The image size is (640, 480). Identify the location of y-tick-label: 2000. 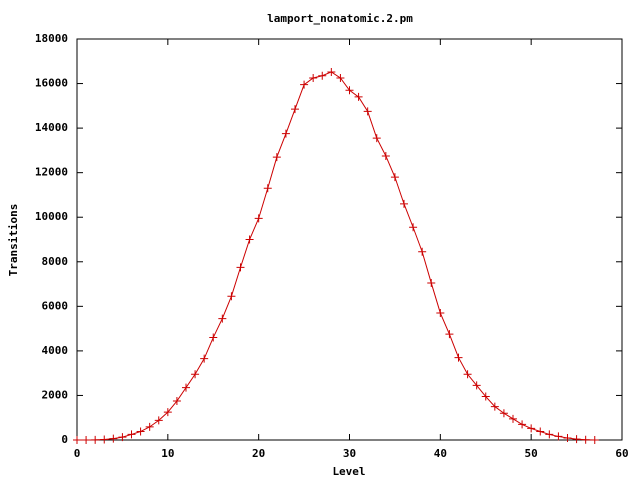
(55, 394).